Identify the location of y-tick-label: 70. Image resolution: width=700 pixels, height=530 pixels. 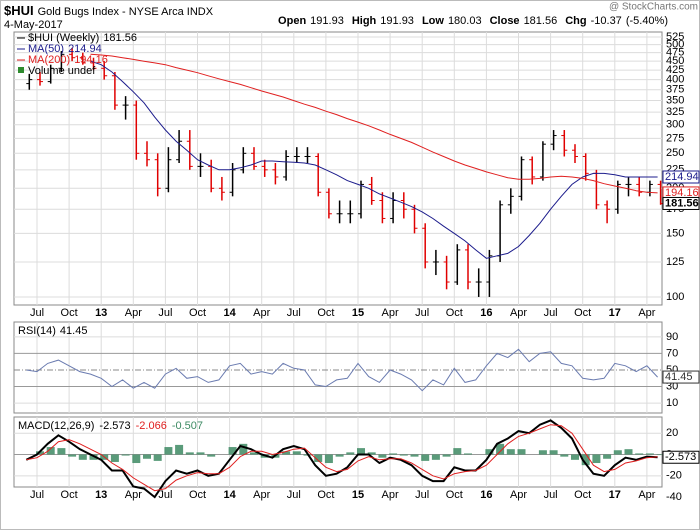
(672, 353).